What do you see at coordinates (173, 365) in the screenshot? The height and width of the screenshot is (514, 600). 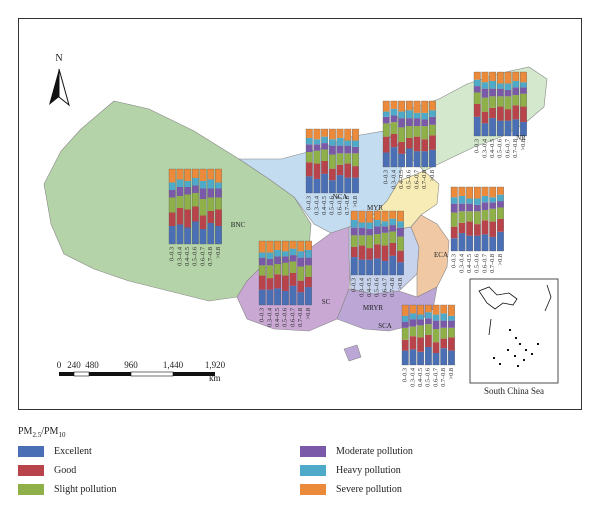 I see `scale-tick-1440: 1,440` at bounding box center [173, 365].